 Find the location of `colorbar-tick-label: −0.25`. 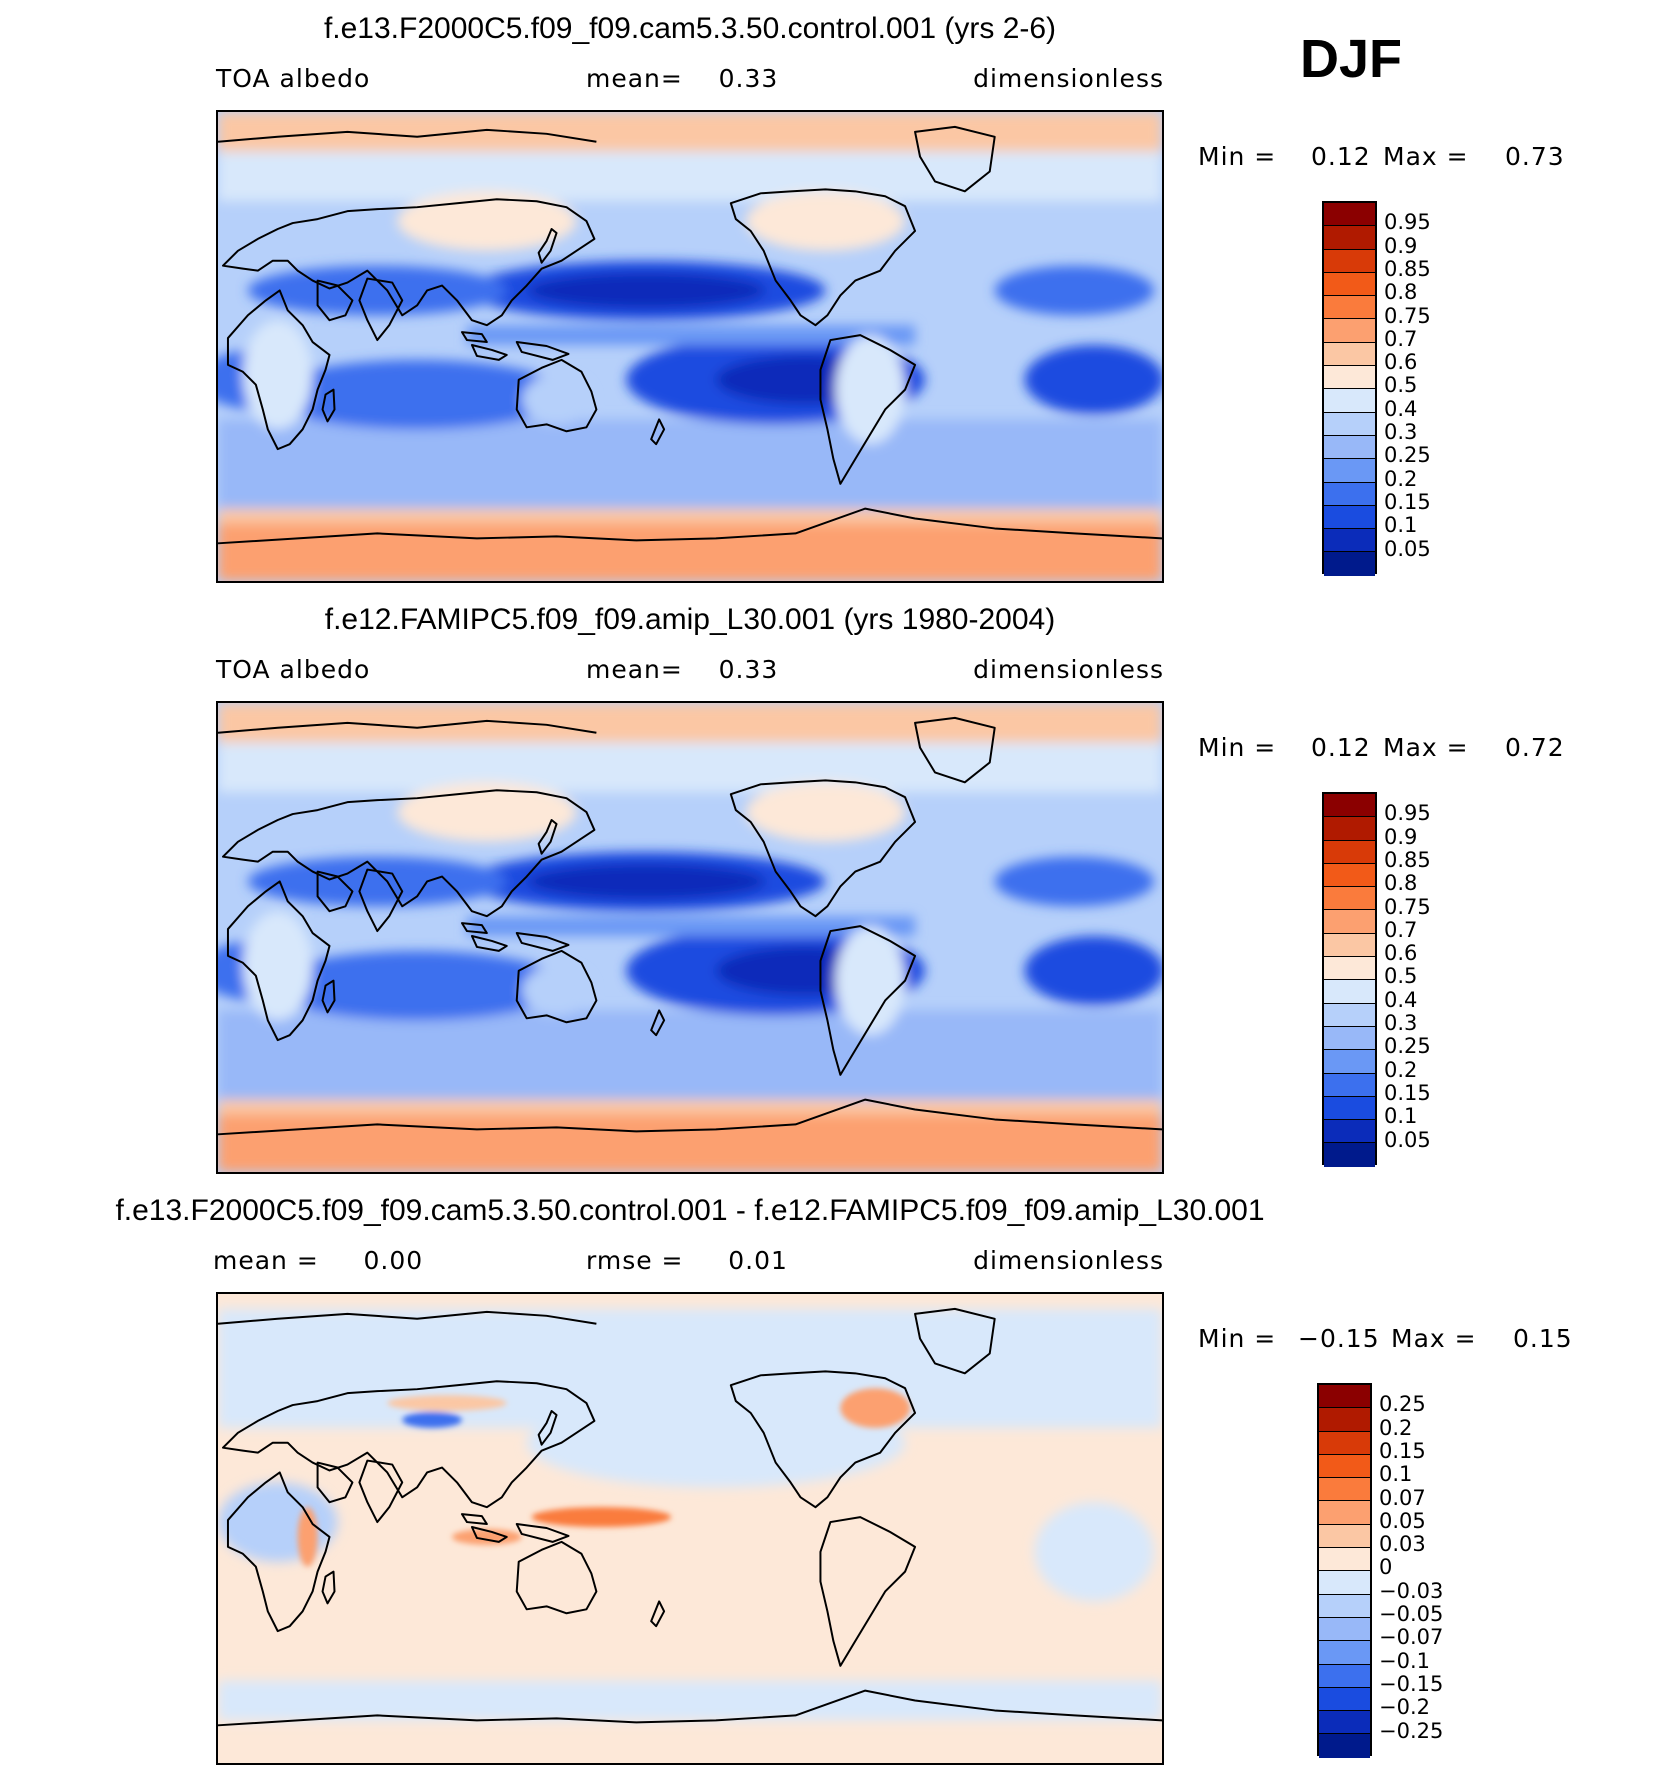

colorbar-tick-label: −0.25 is located at coordinates (1411, 1730).